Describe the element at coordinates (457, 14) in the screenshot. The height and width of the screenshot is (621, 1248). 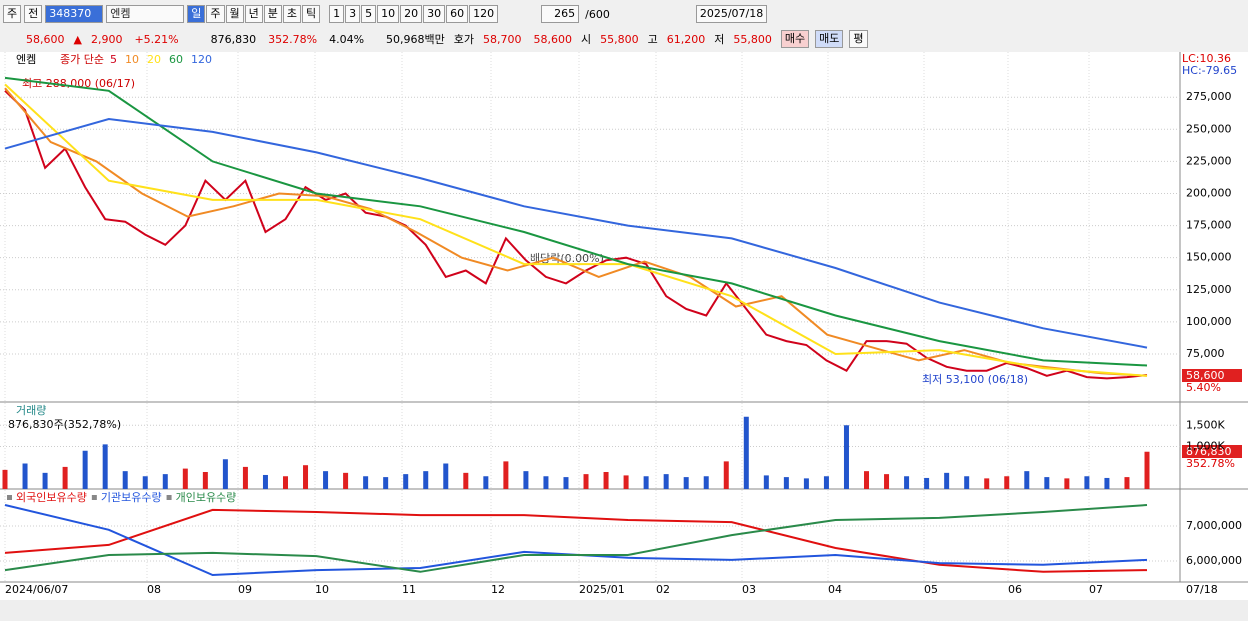
I see `interval-button: 60` at that location.